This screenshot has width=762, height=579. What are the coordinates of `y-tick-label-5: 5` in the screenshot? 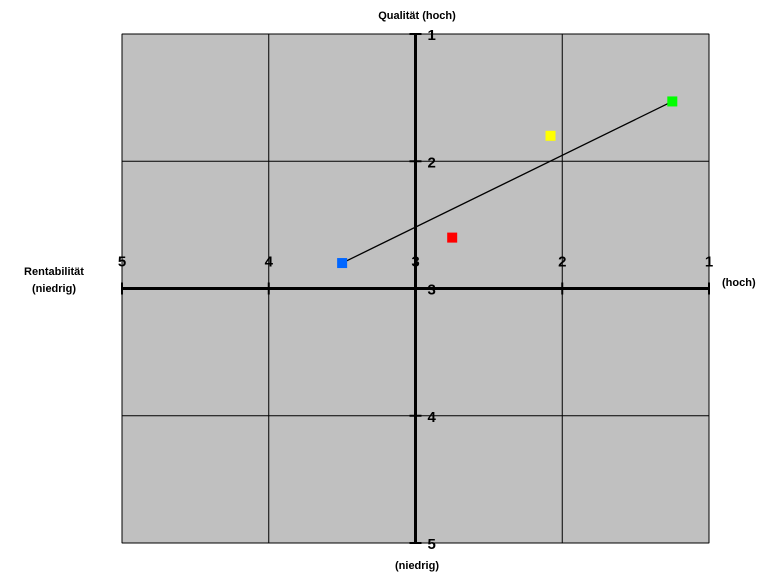 It's located at (432, 544).